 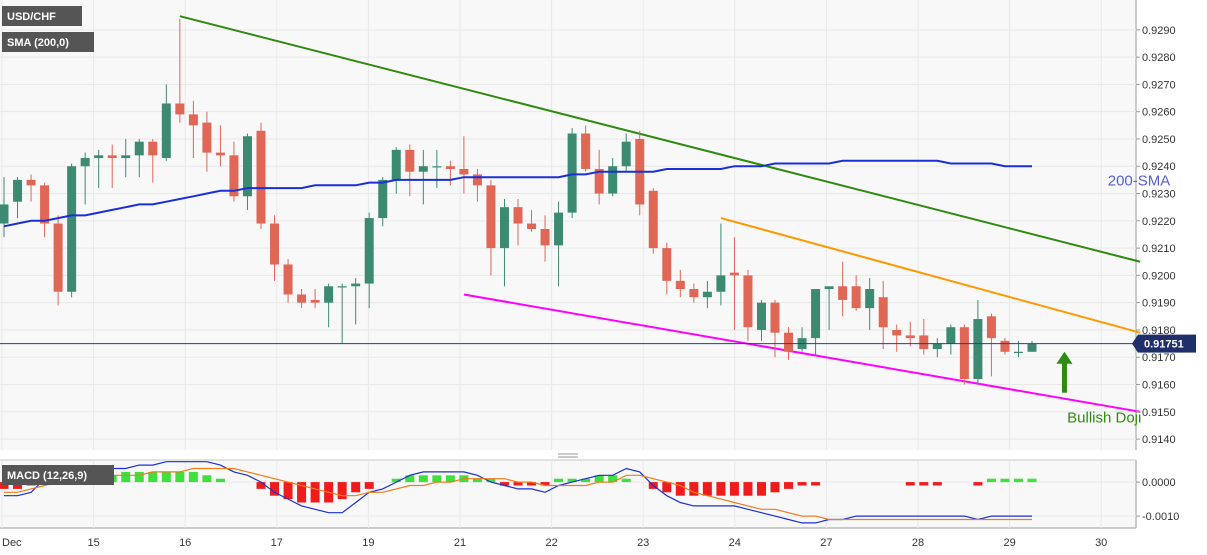 What do you see at coordinates (1164, 345) in the screenshot?
I see `current-price-value: 0.91751` at bounding box center [1164, 345].